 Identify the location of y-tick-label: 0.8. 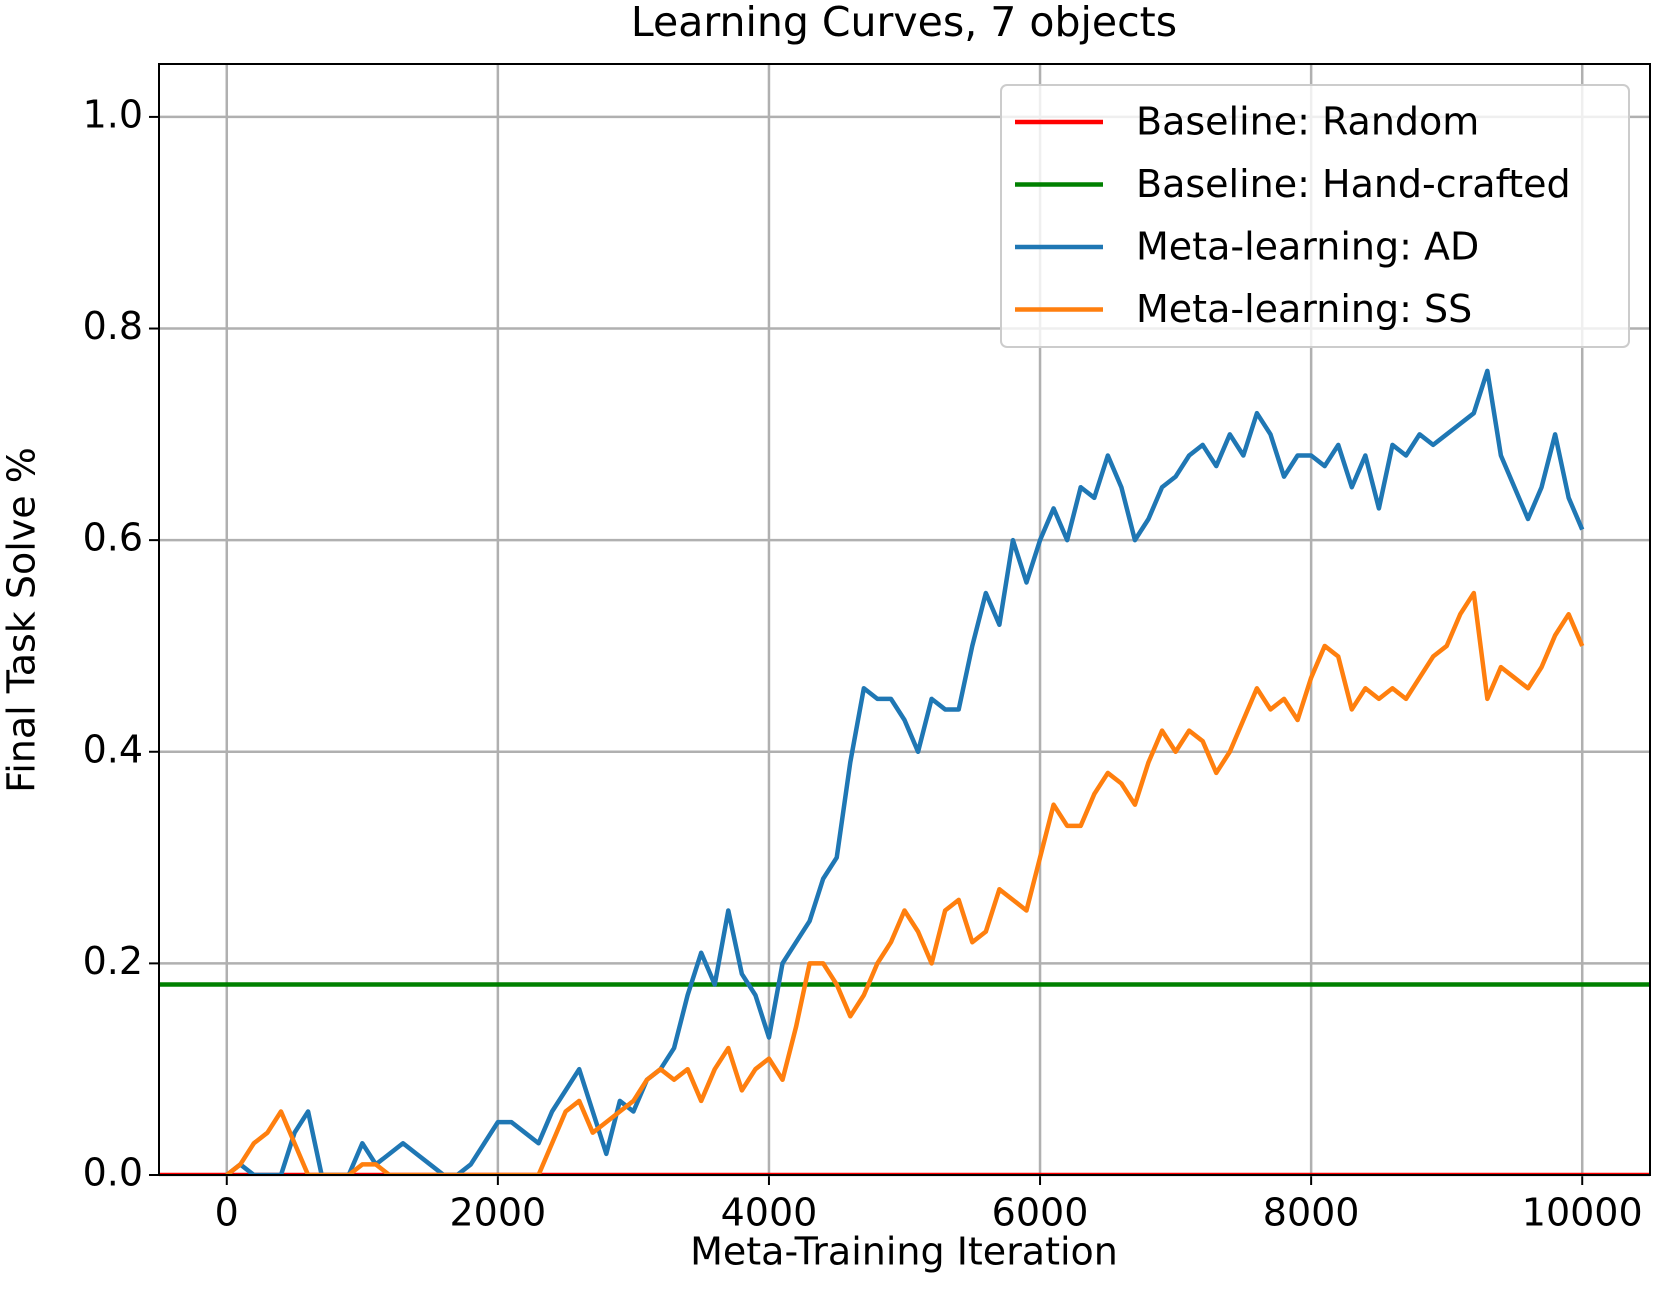
(113, 326).